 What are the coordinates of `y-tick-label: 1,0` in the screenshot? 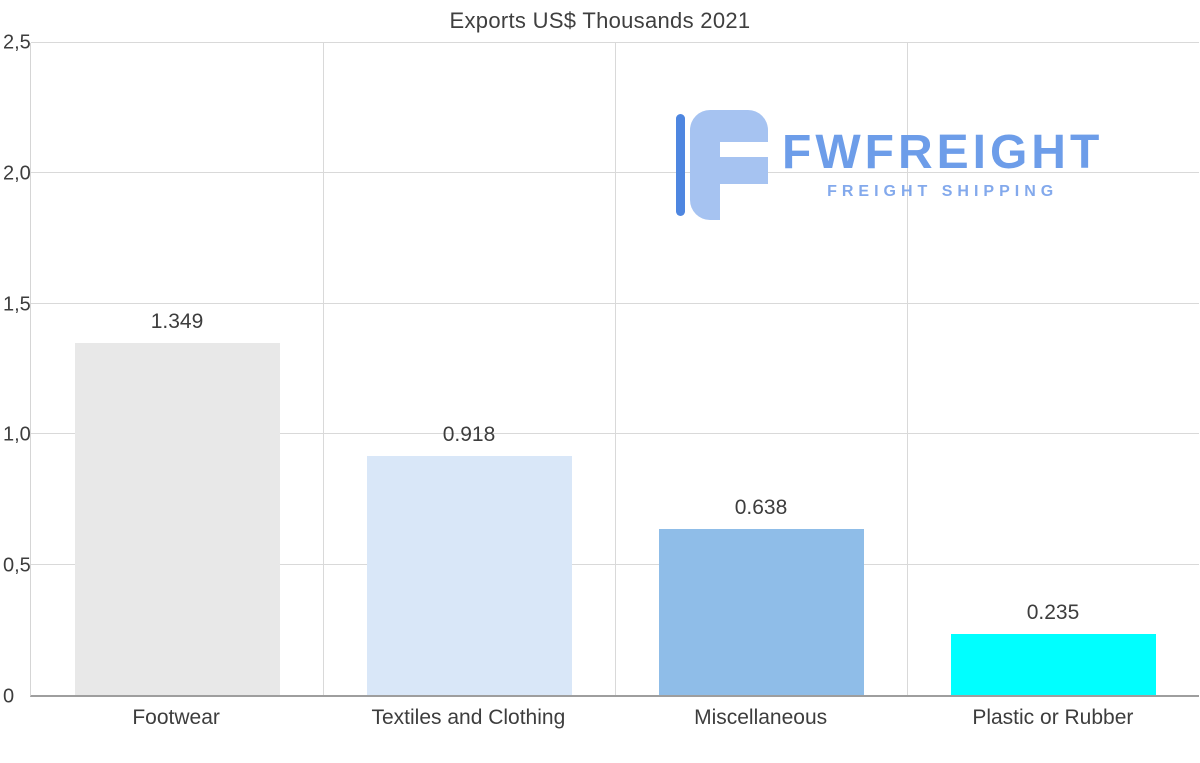 It's located at (17, 434).